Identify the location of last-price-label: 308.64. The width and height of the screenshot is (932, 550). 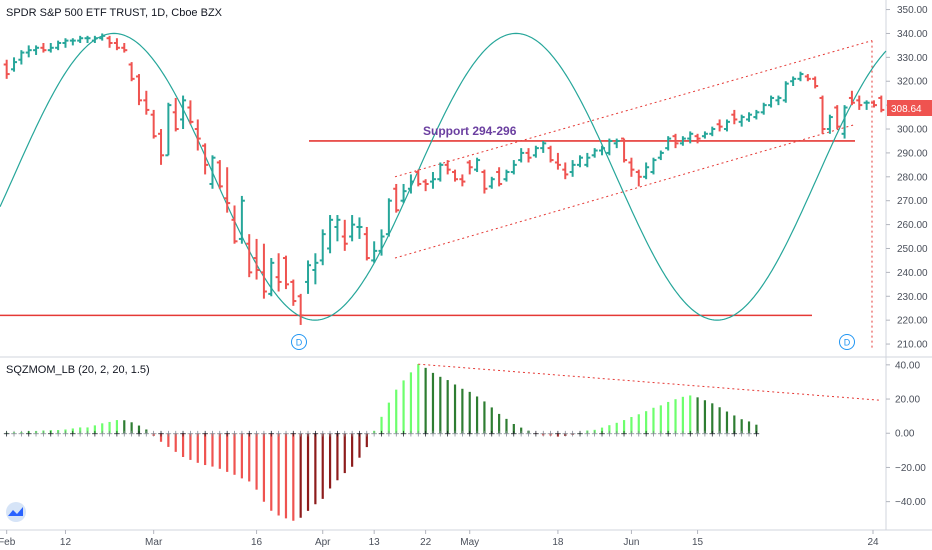
(909, 108).